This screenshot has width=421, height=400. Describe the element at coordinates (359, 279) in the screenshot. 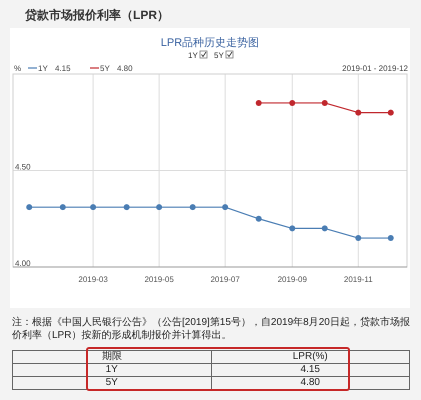

I see `x-tick-label: 2019-11` at that location.